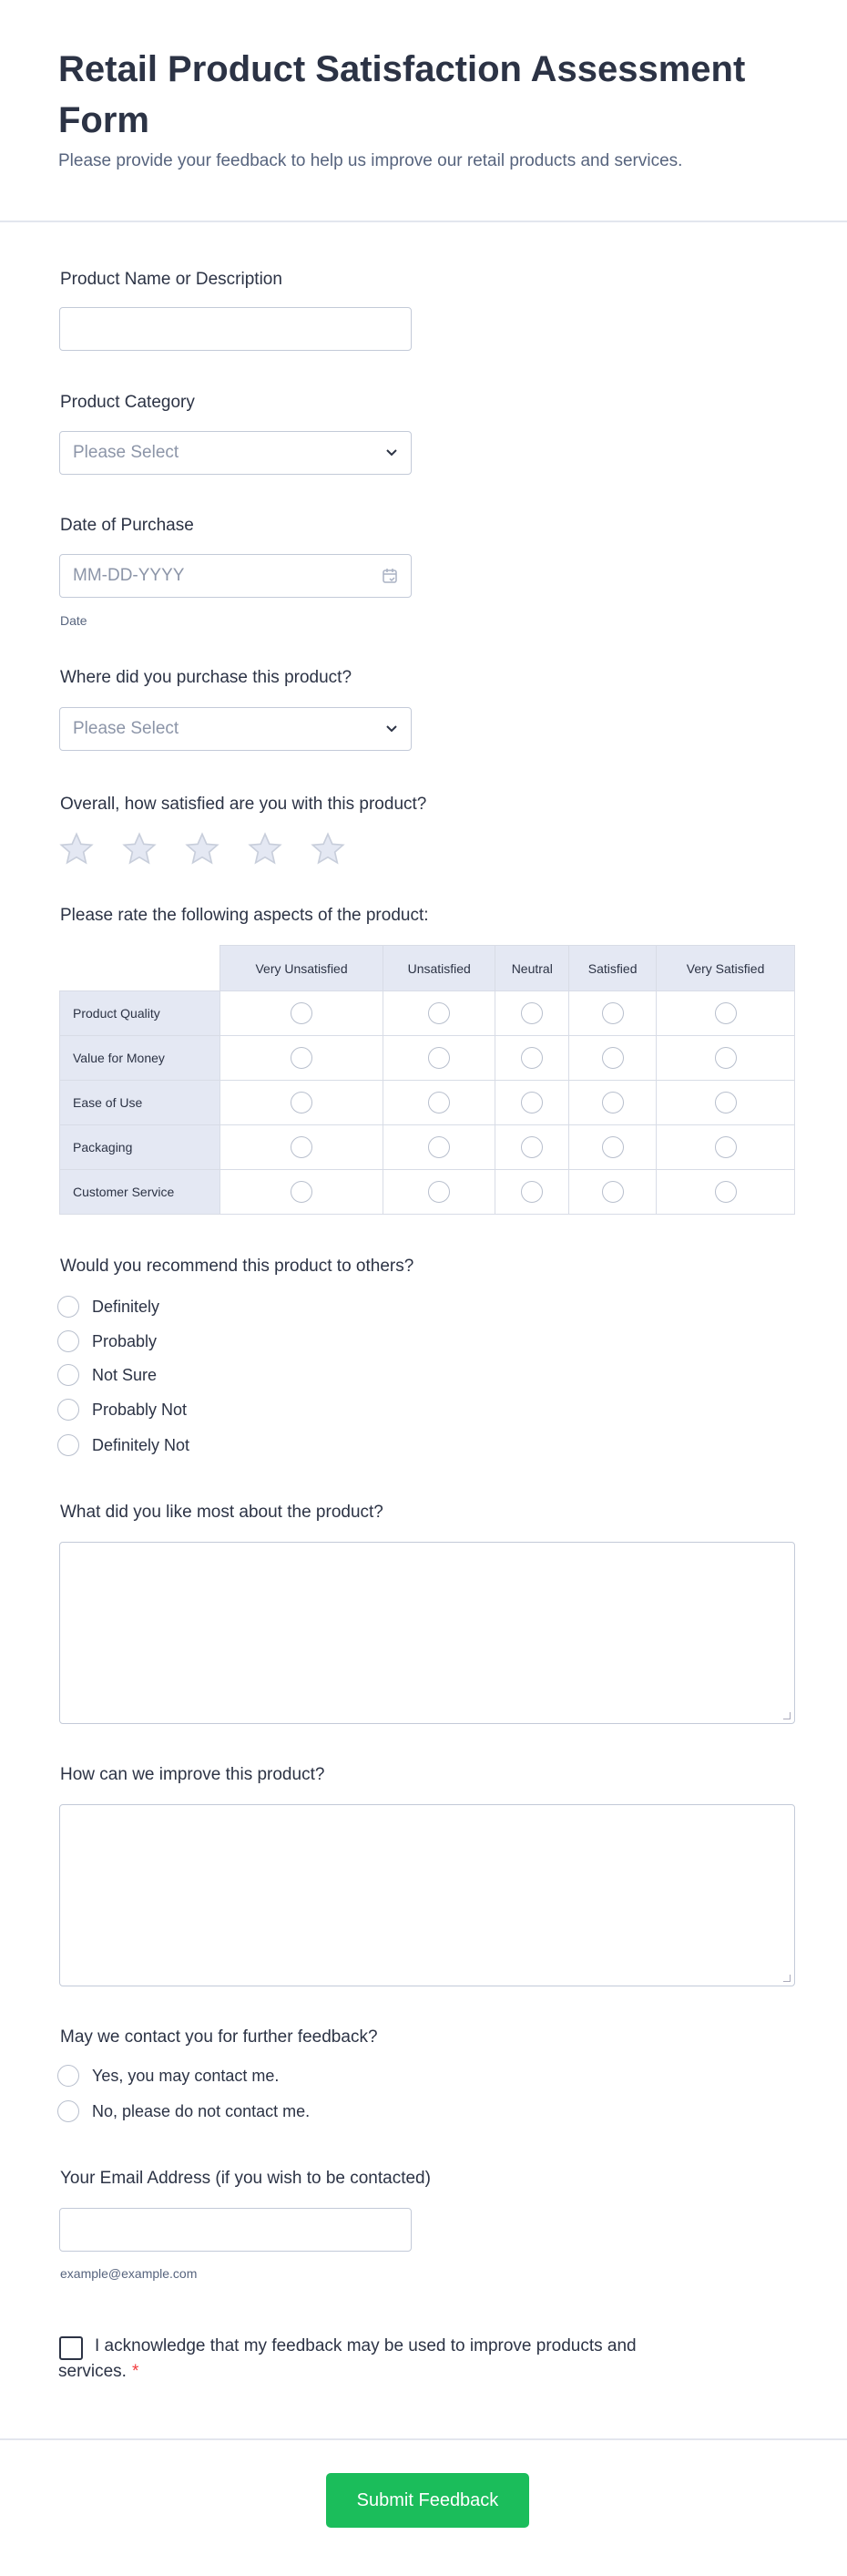 The image size is (847, 2576). I want to click on acknowledge-checkbox, so click(71, 2348).